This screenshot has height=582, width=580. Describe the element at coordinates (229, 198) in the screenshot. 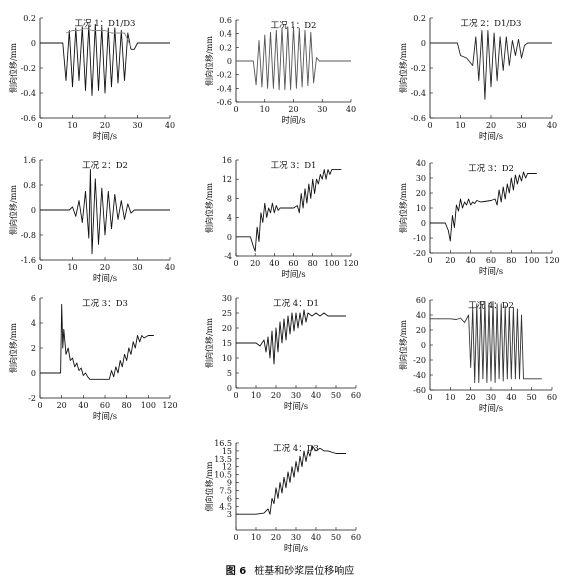

I see `y-tick-label: 8` at that location.